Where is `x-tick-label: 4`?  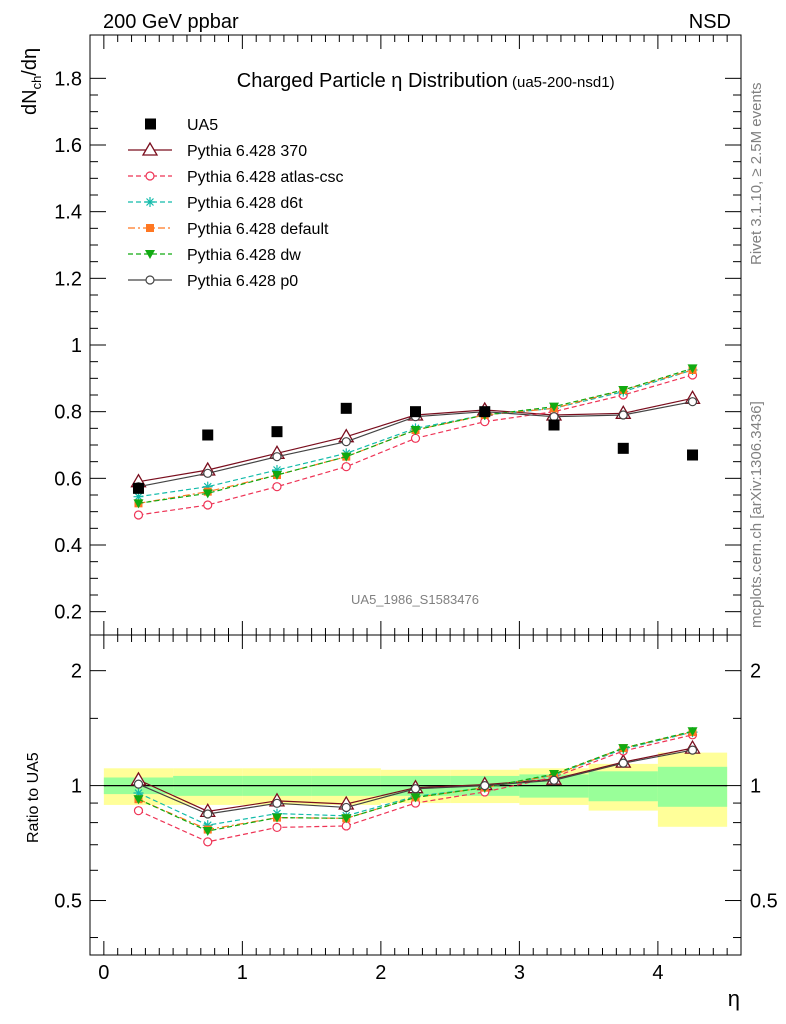
x-tick-label: 4 is located at coordinates (657, 973).